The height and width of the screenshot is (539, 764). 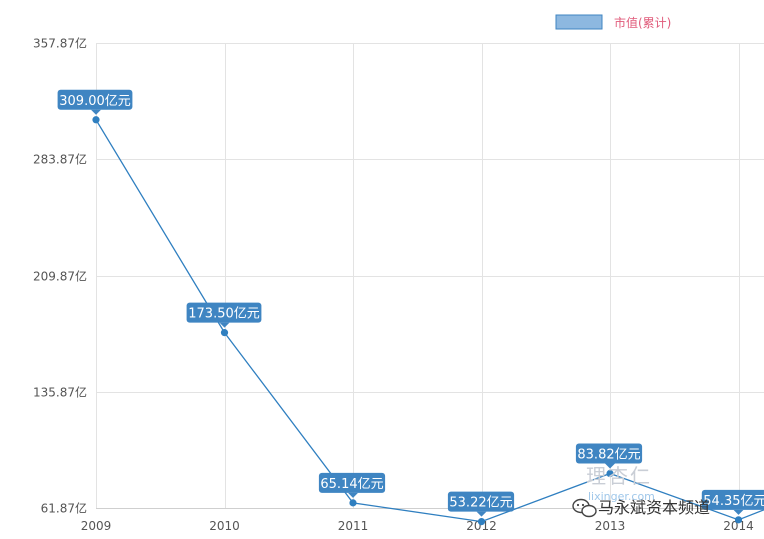 I want to click on x-tick-label: 2011, so click(x=353, y=526).